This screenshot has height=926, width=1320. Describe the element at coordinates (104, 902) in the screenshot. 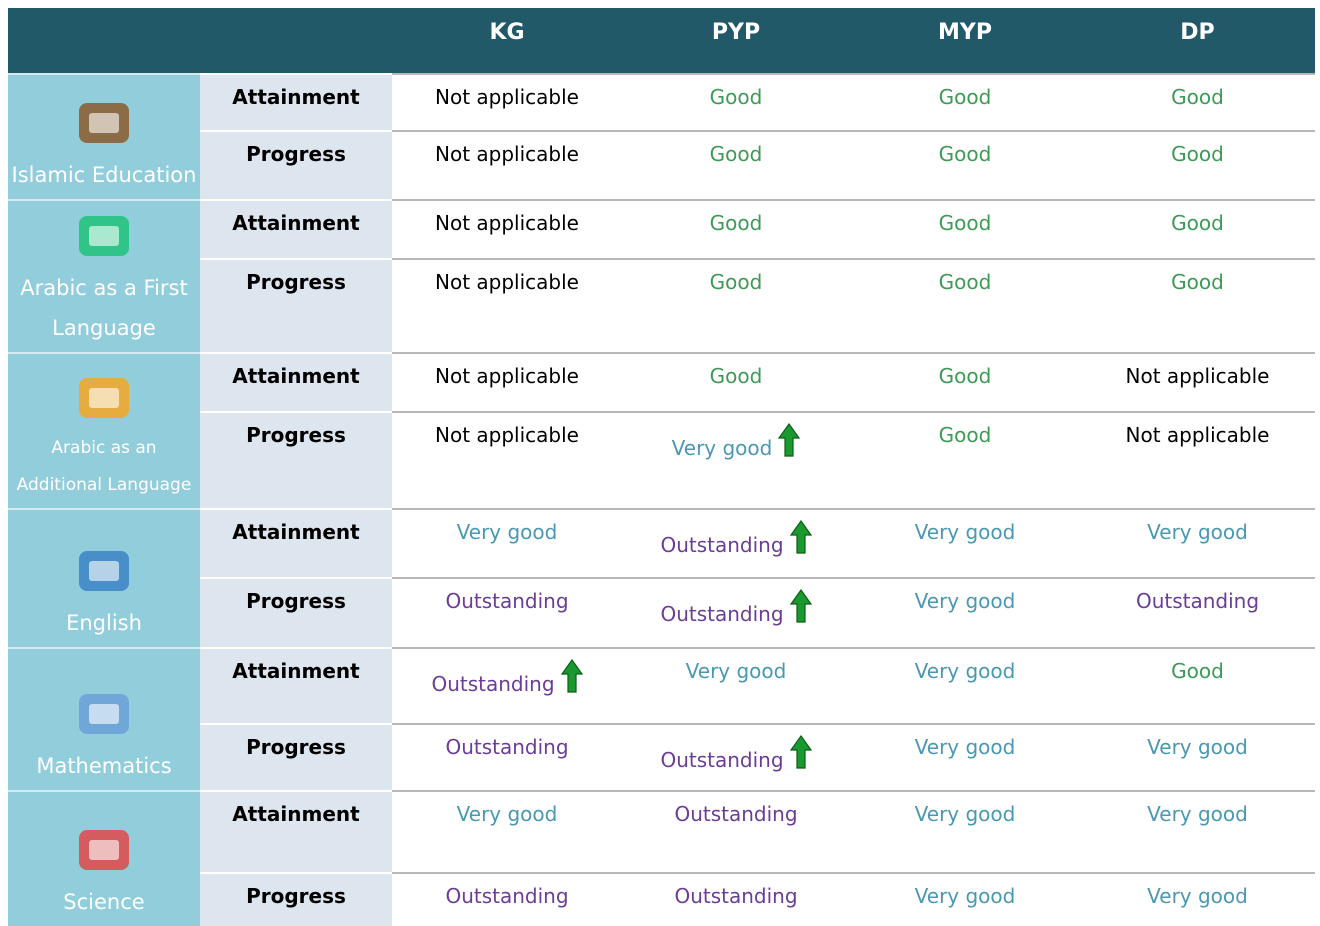

I see `subject-name: Science` at that location.